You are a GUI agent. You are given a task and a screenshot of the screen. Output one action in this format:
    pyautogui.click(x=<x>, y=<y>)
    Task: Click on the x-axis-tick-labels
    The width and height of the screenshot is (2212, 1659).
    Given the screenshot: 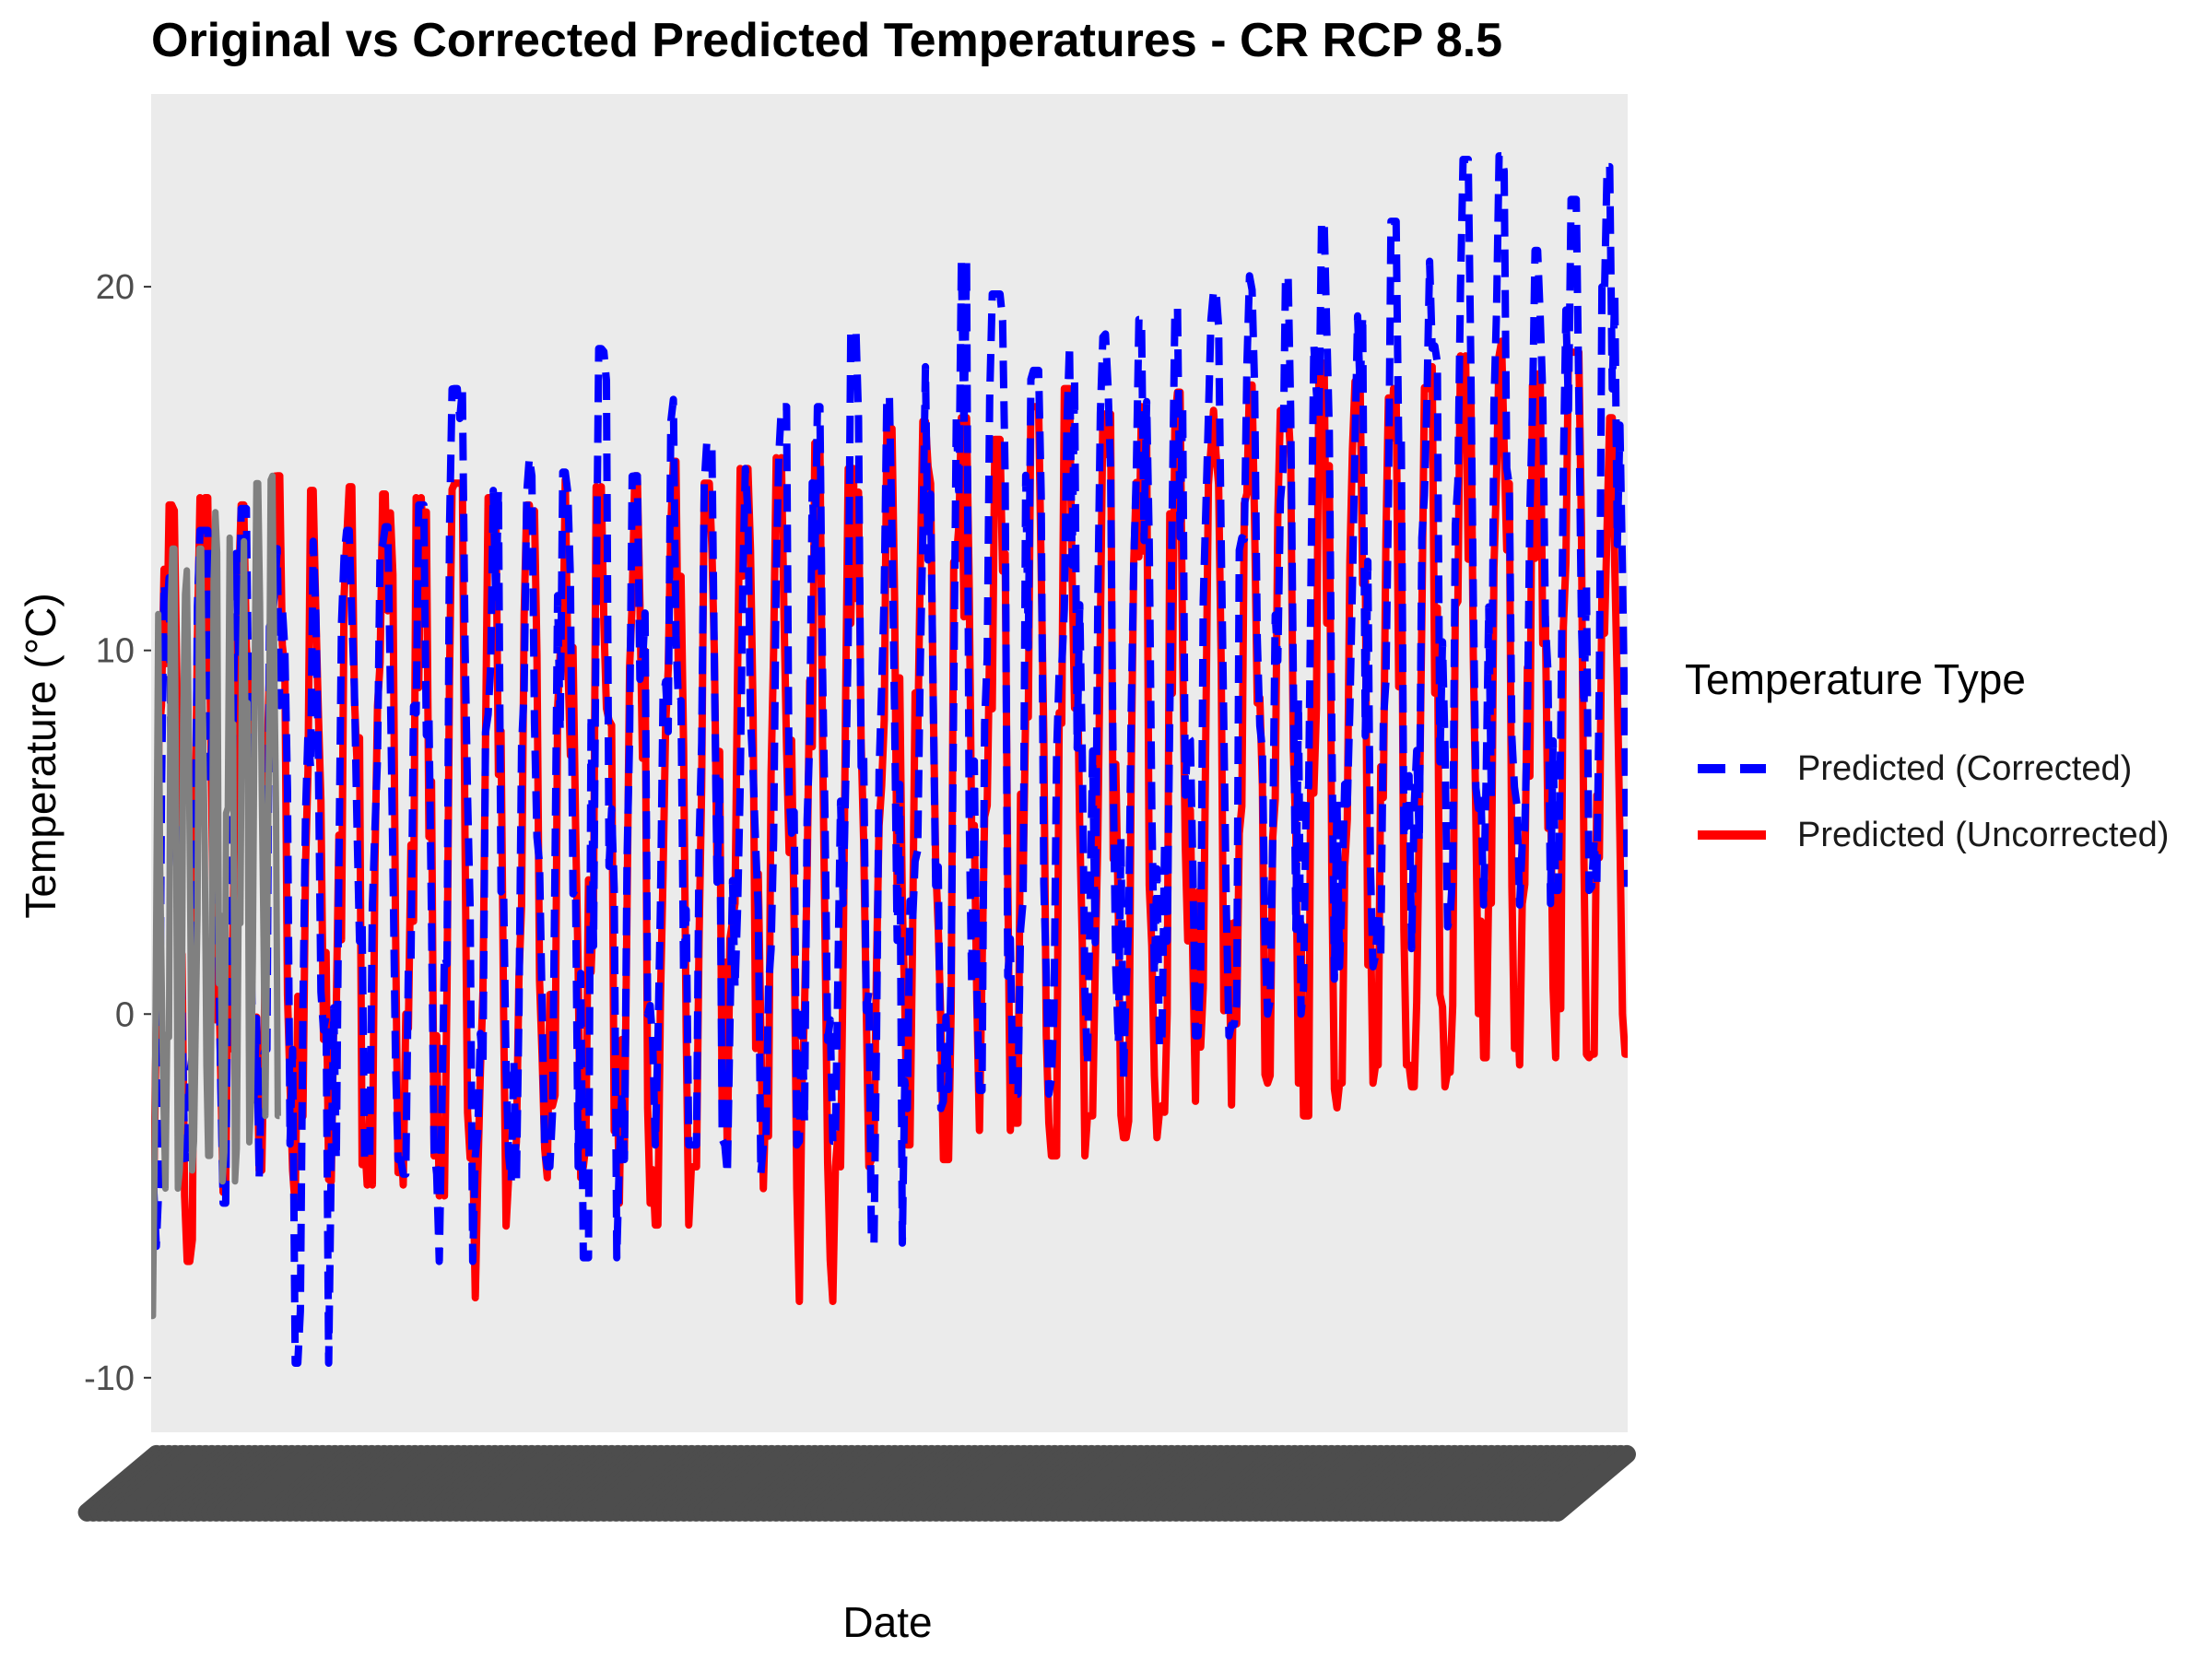 What is the action you would take?
    pyautogui.click(x=856, y=1483)
    